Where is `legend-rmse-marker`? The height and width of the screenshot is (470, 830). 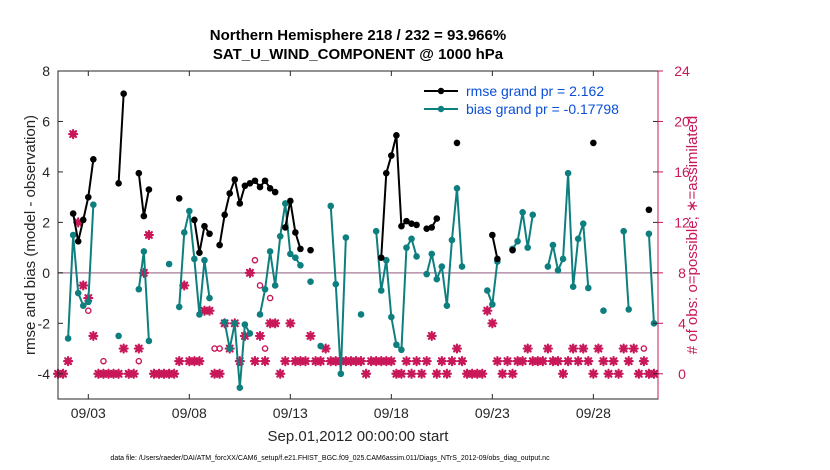 legend-rmse-marker is located at coordinates (441, 91).